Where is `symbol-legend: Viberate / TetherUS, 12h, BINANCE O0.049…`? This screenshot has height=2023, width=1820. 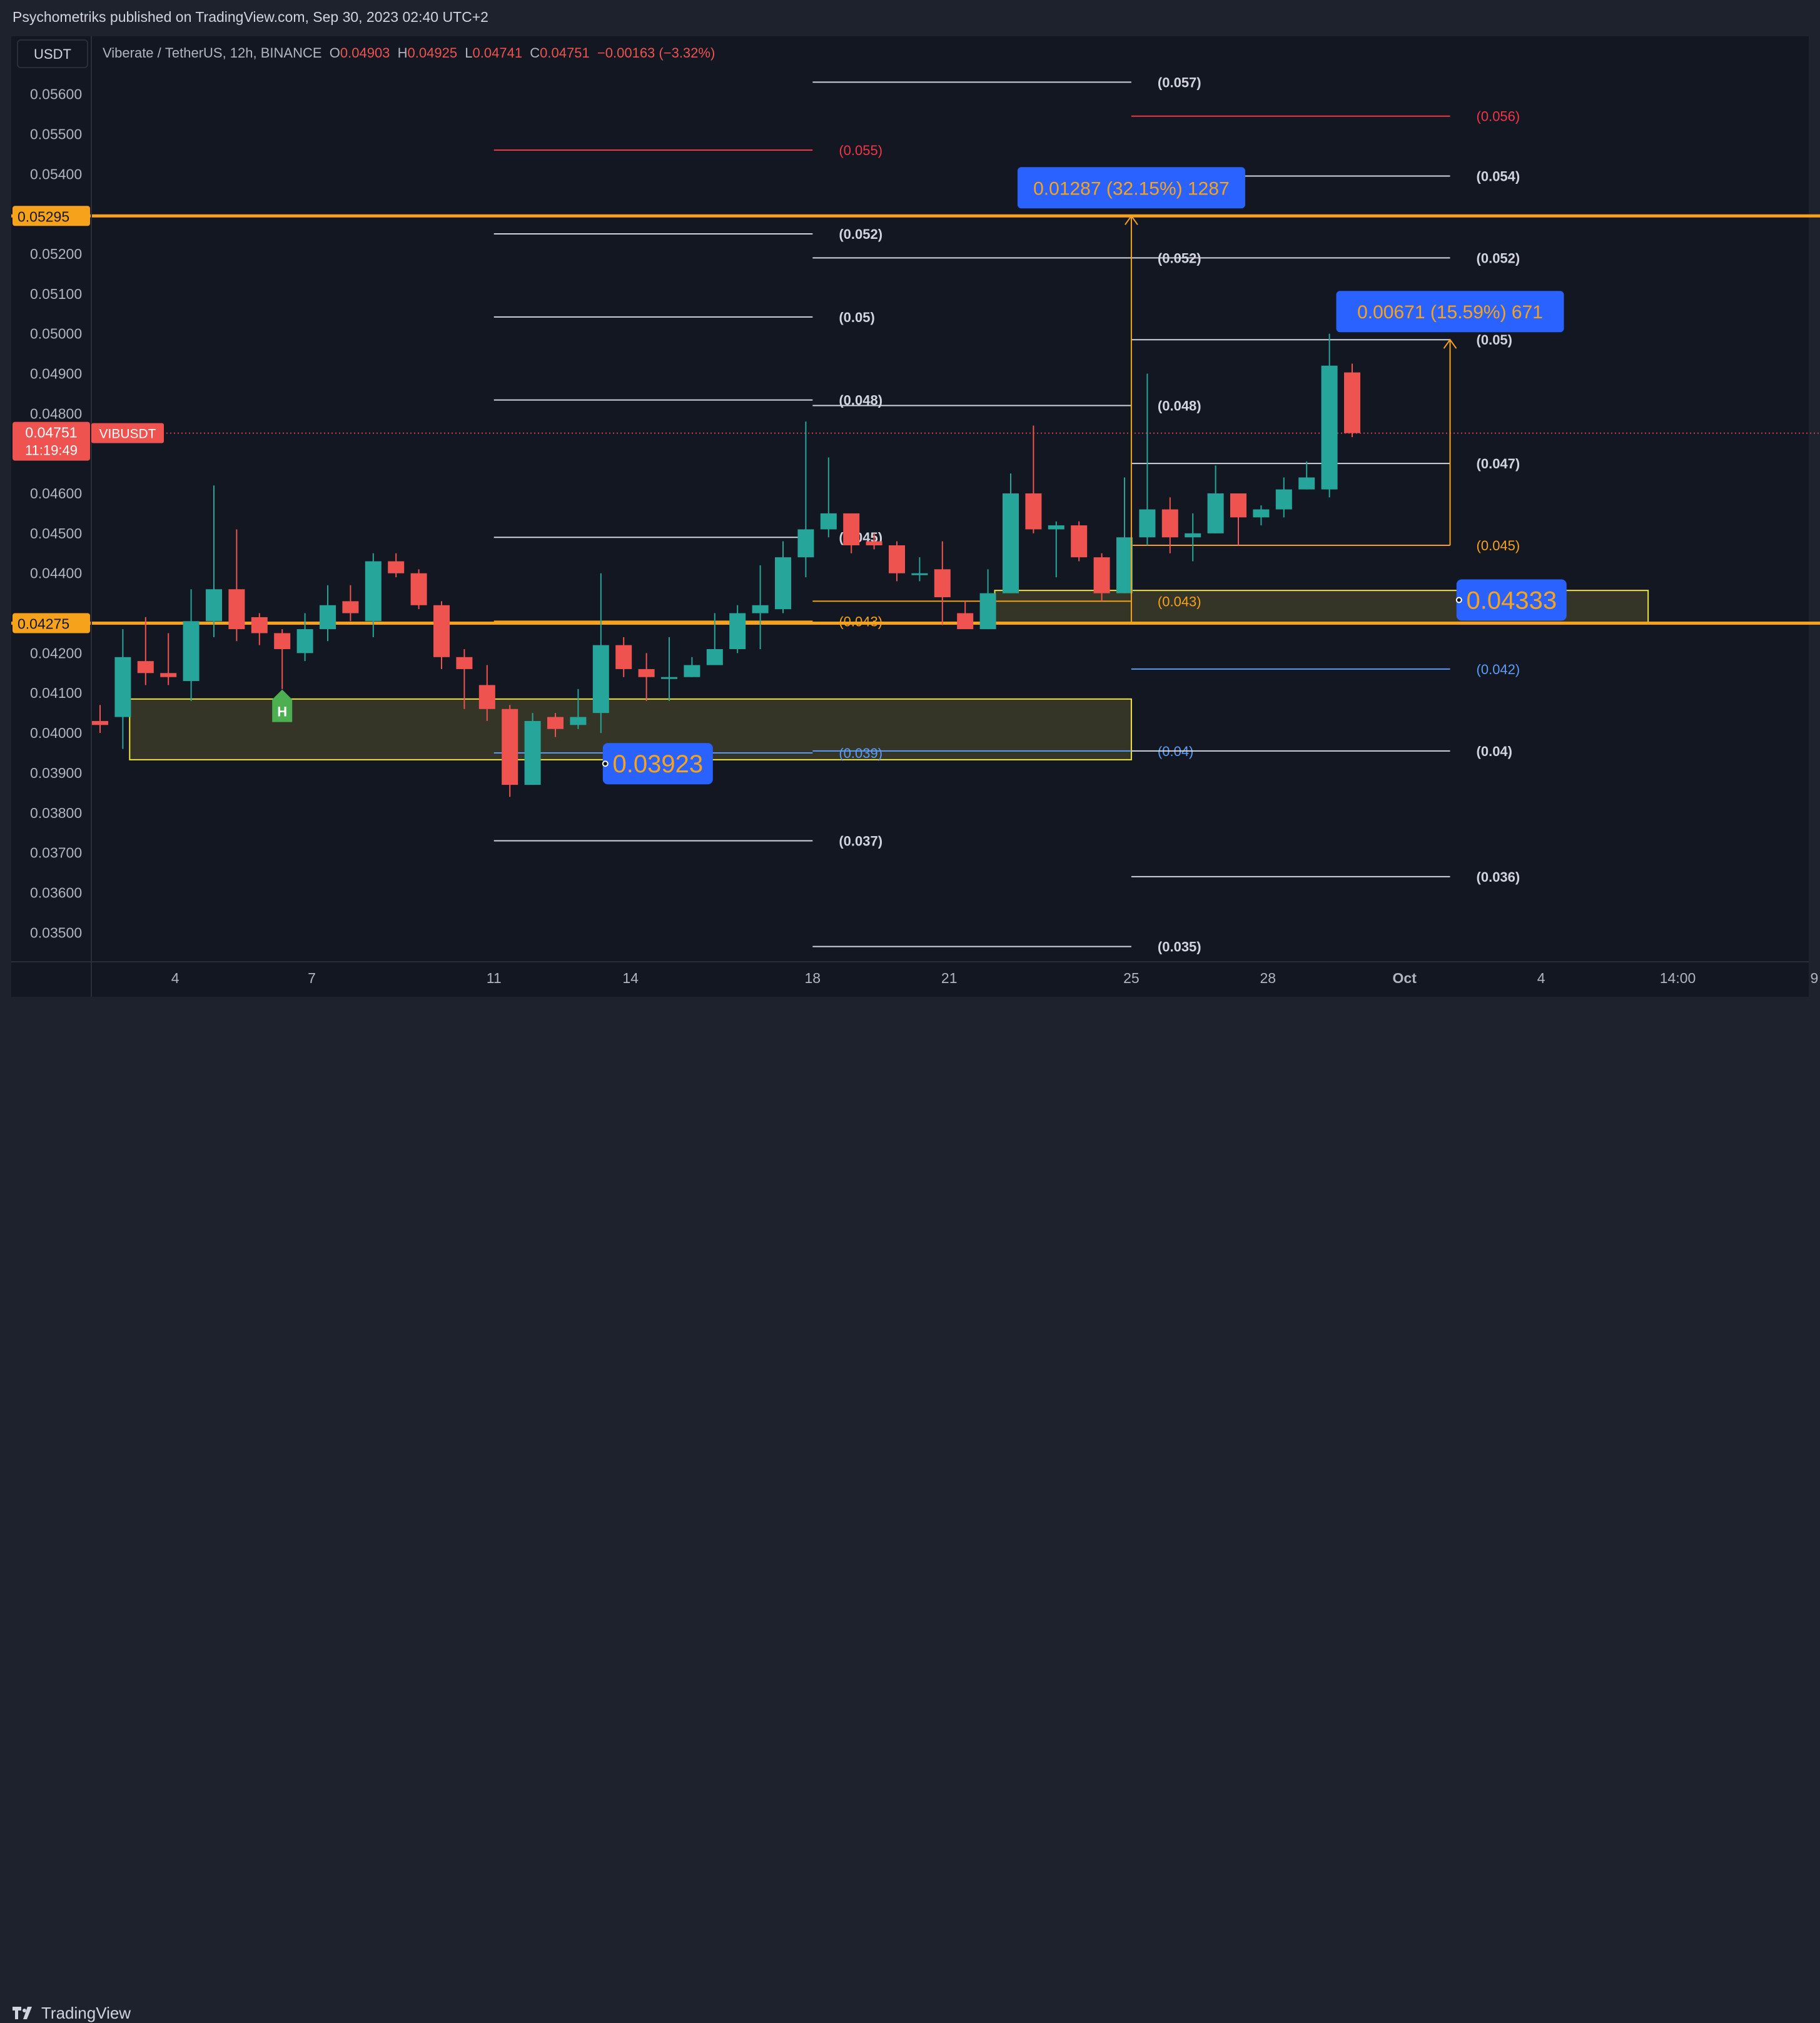 symbol-legend: Viberate / TetherUS, 12h, BINANCE O0.049… is located at coordinates (409, 53).